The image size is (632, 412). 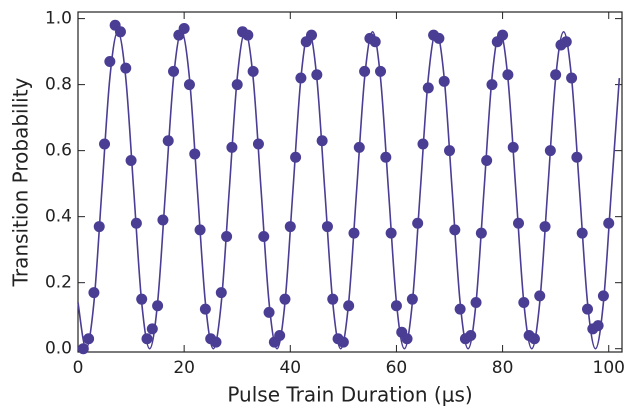 What do you see at coordinates (58, 85) in the screenshot?
I see `y-tick-label: 0.8` at bounding box center [58, 85].